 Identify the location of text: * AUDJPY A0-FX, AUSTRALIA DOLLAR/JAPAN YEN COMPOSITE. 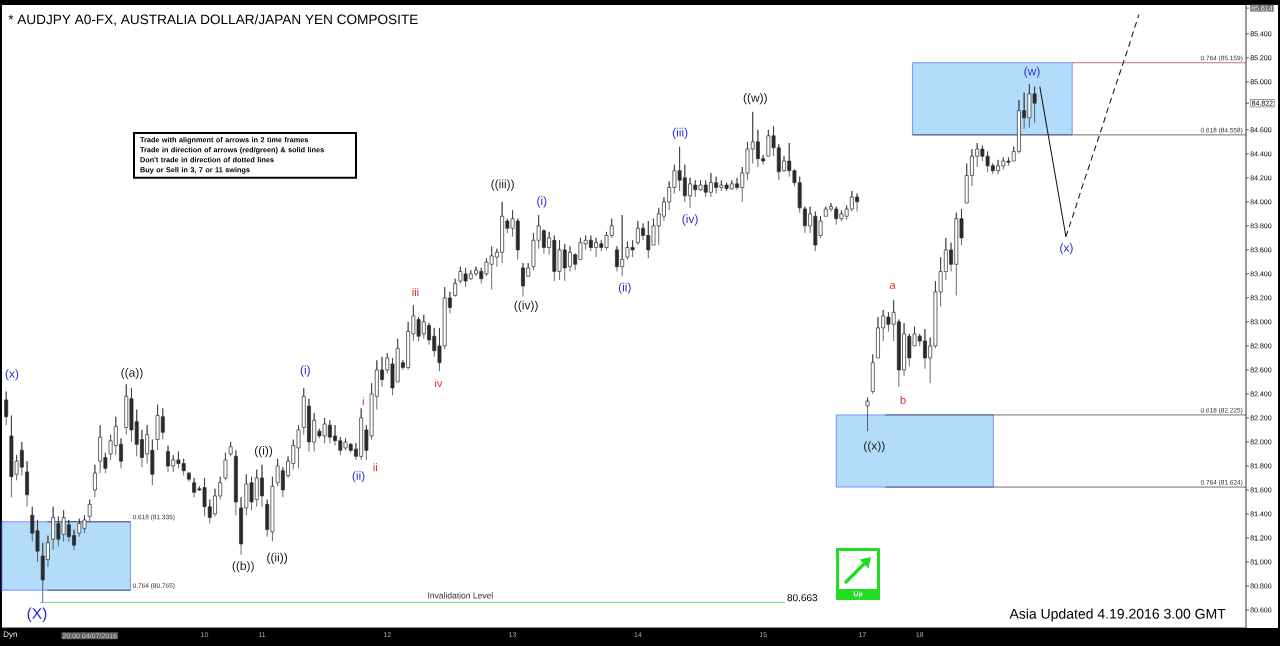
(213, 20).